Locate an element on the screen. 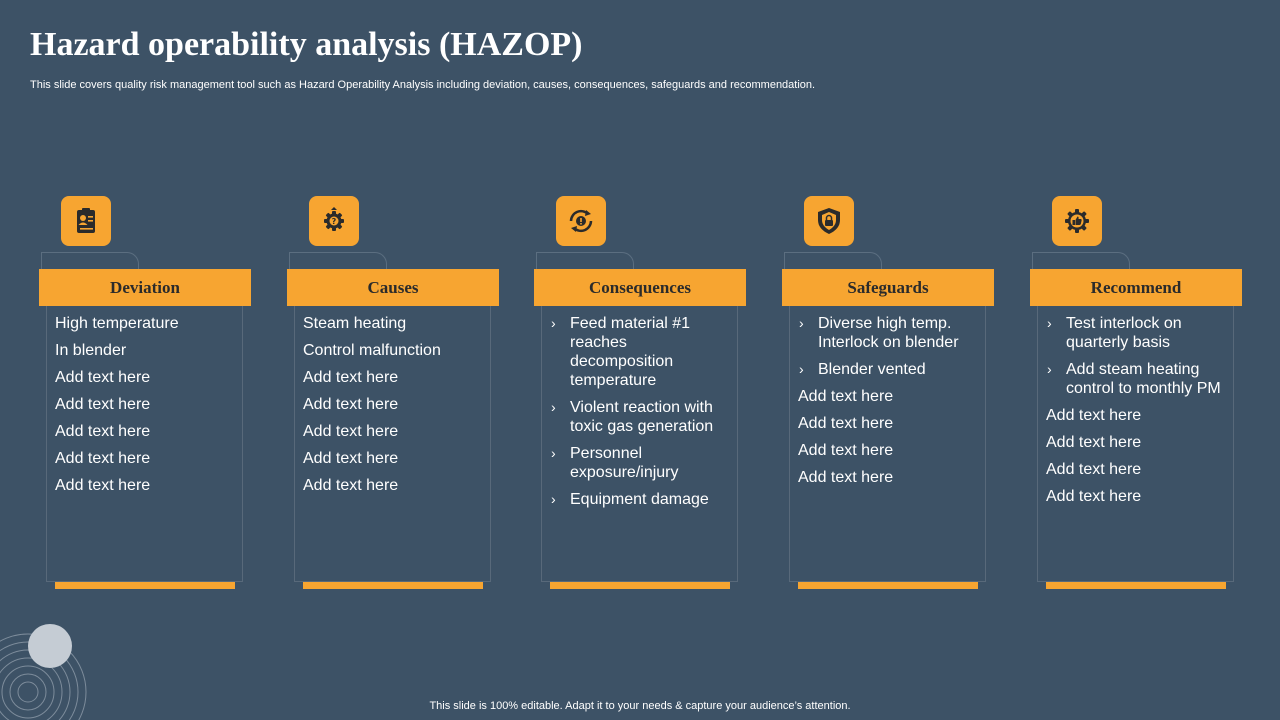 The width and height of the screenshot is (1280, 720). column-header: Consequences is located at coordinates (640, 287).